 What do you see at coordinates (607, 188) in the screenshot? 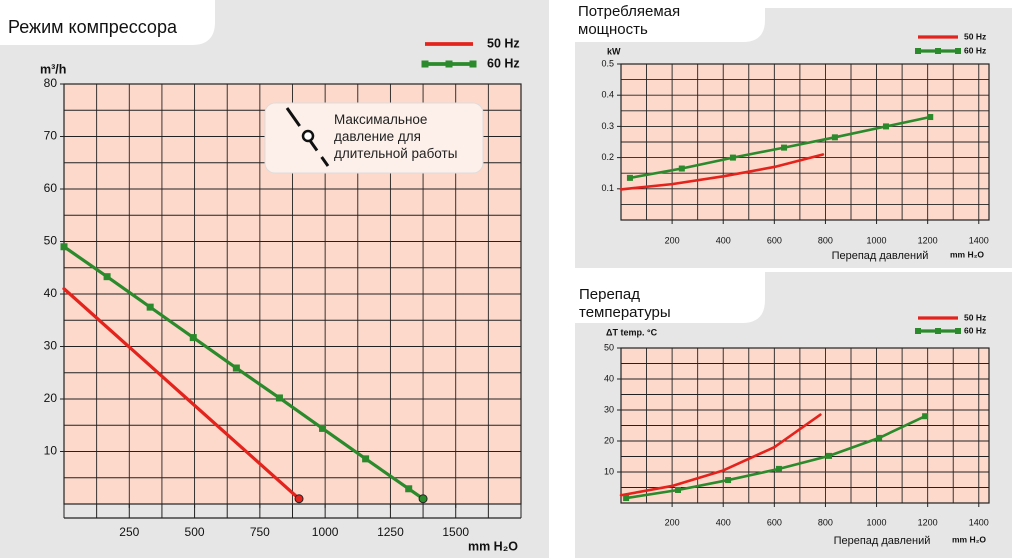
I see `y-tick-label: 0.1` at bounding box center [607, 188].